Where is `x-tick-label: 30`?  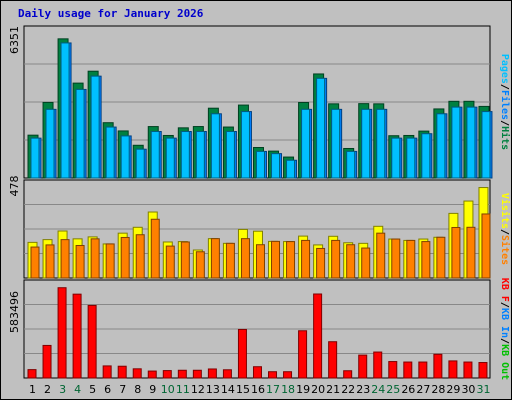 x-tick-label: 30 is located at coordinates (468, 389).